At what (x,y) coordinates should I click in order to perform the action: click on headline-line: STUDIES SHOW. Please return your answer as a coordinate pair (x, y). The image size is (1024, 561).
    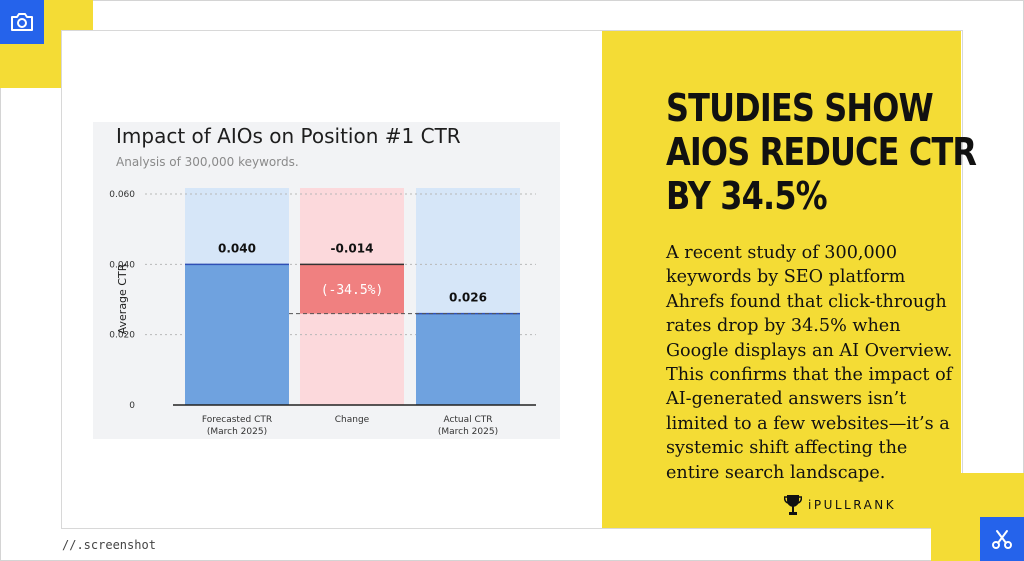
    Looking at the image, I should click on (800, 108).